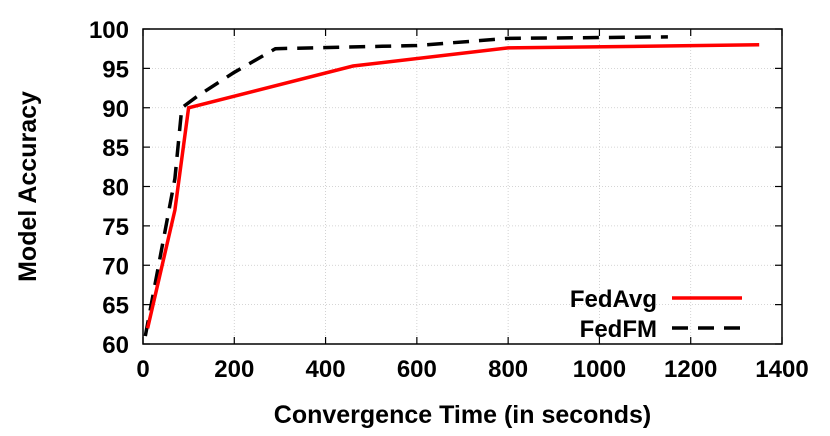  Describe the element at coordinates (115, 306) in the screenshot. I see `y-tick-label: 65` at that location.